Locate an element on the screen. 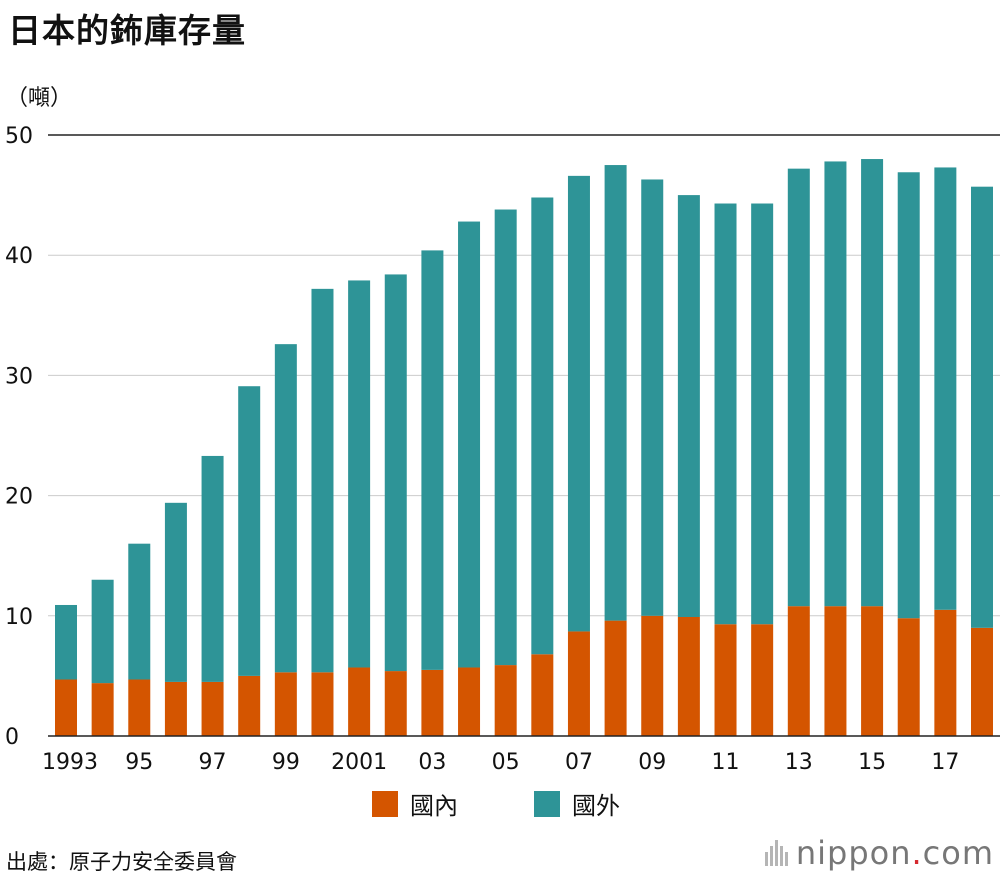 Image resolution: width=1000 pixels, height=880 pixels. bar-domestic-2001 is located at coordinates (359, 701).